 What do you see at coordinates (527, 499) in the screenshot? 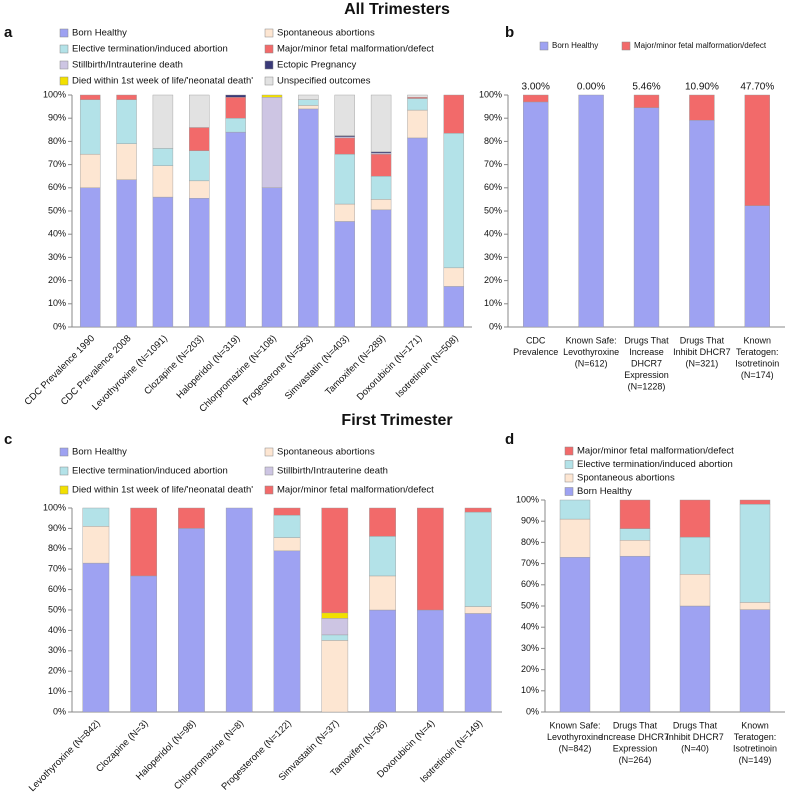
I see `y-tick-label: 100%` at bounding box center [527, 499].